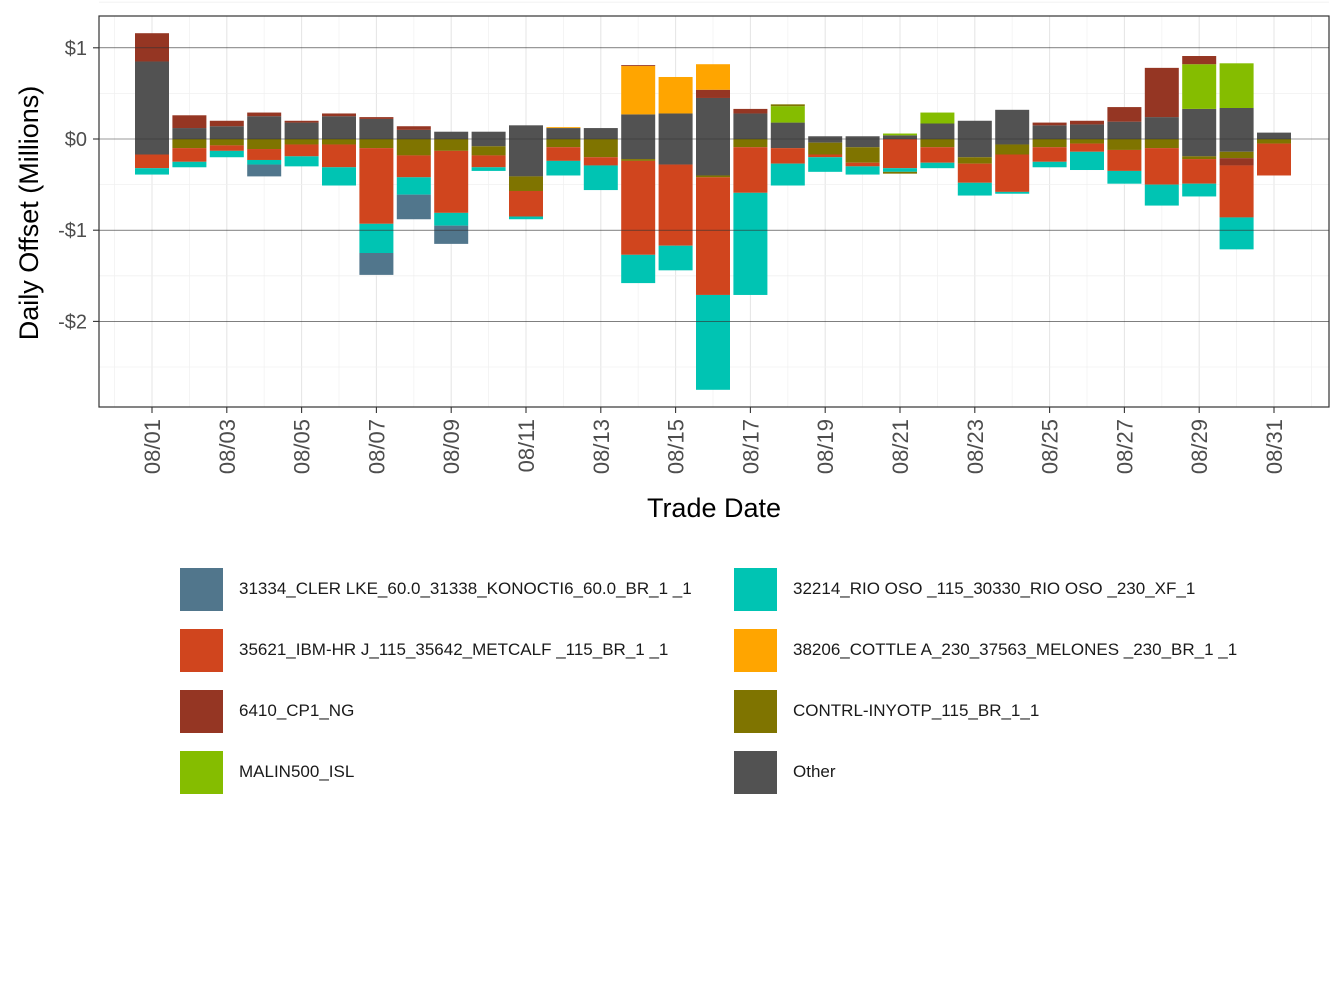 The image size is (1344, 1008). I want to click on y-tick-label: $0, so click(76, 140).